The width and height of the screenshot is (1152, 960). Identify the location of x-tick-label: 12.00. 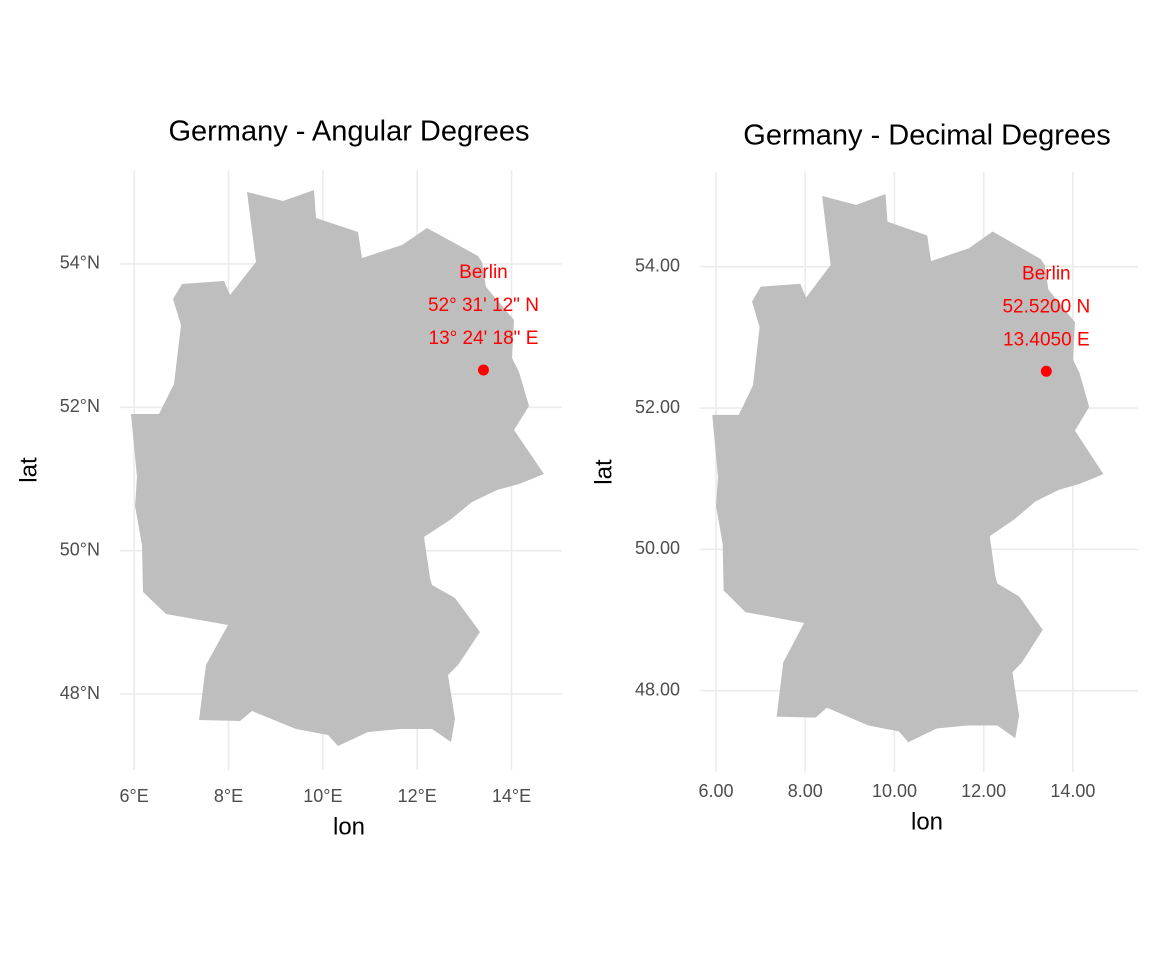
(983, 791).